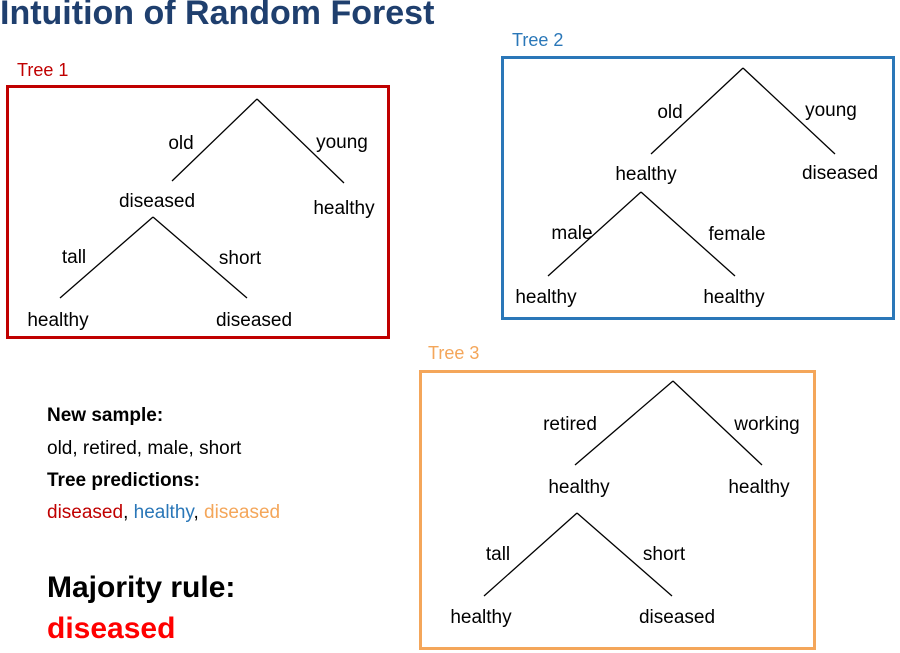 Image resolution: width=900 pixels, height=653 pixels. What do you see at coordinates (217, 16) in the screenshot?
I see `page-title: Intuition of Random Forest` at bounding box center [217, 16].